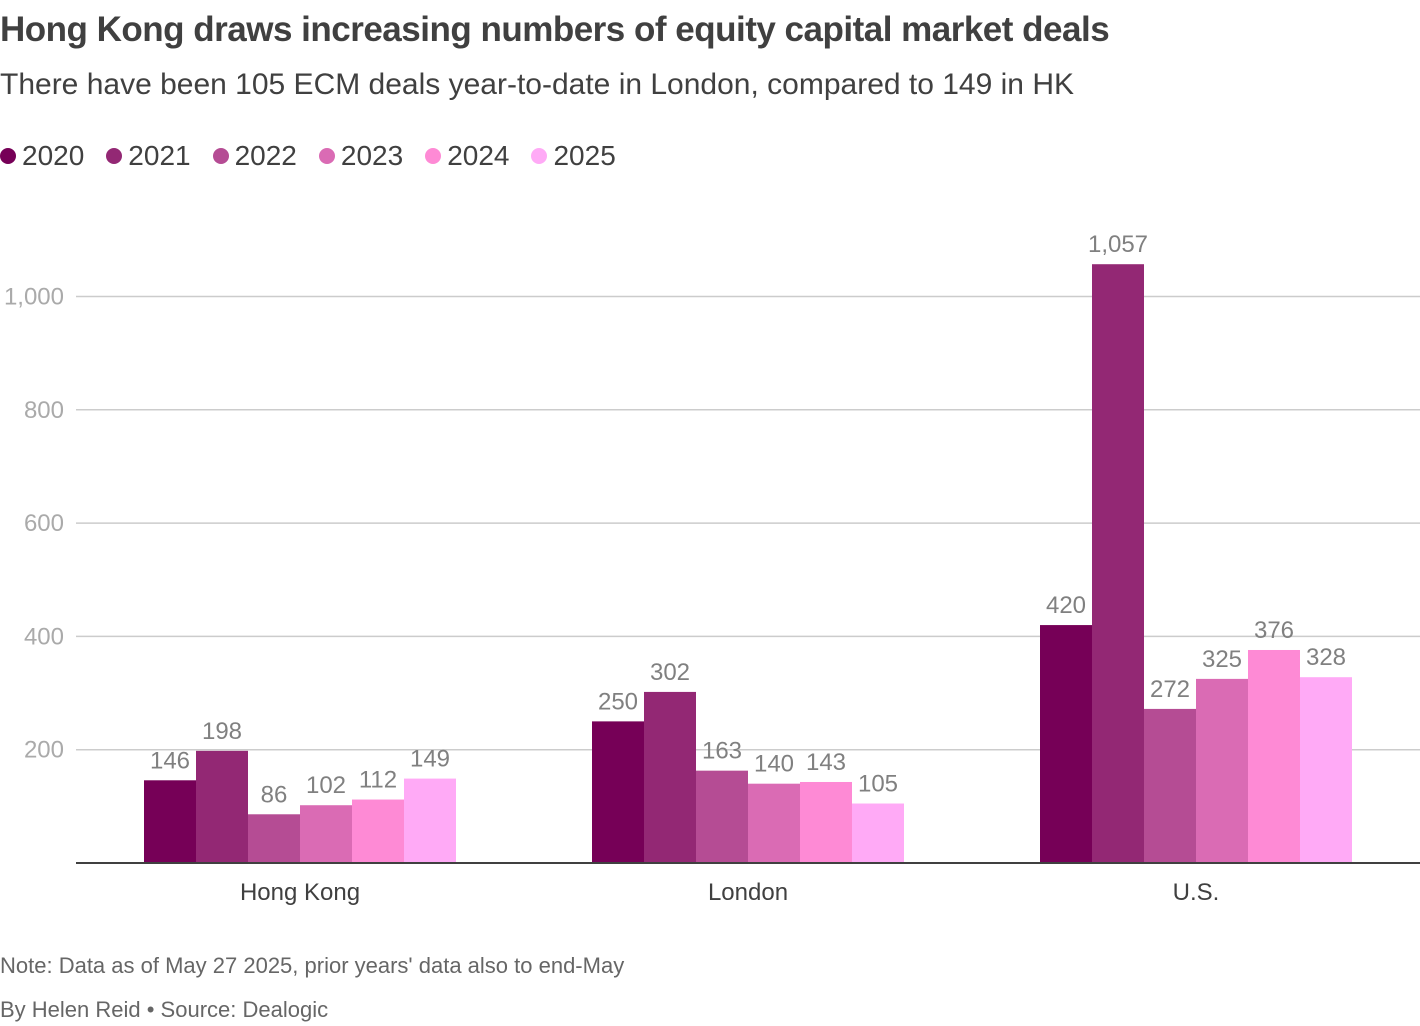 This screenshot has height=1026, width=1420. I want to click on data-label: 146, so click(170, 760).